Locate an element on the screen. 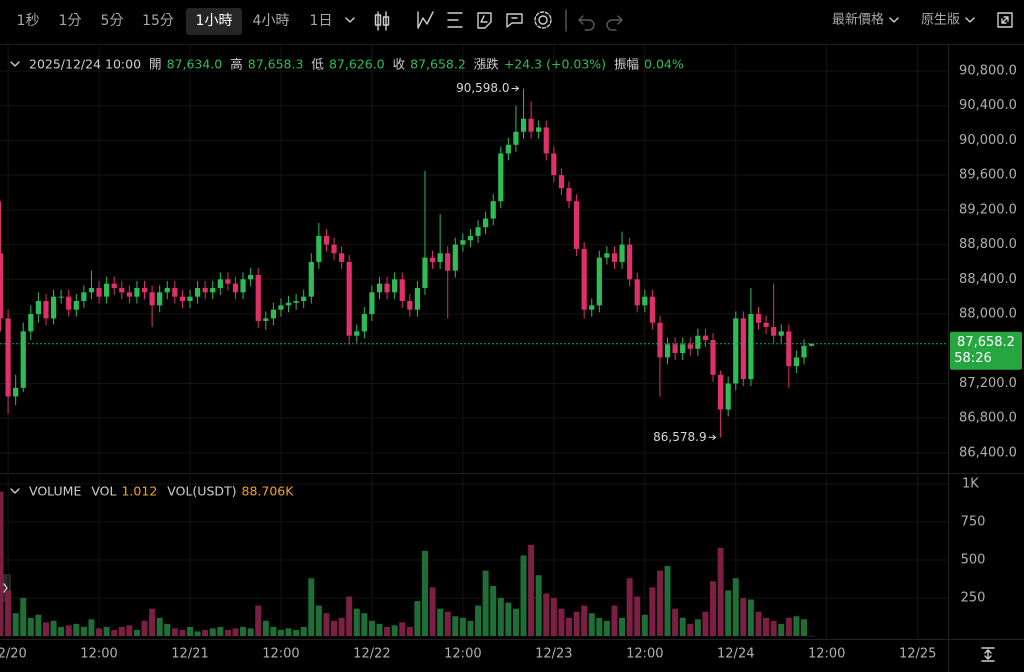 The height and width of the screenshot is (672, 1024). legend-label: 開 is located at coordinates (155, 64).